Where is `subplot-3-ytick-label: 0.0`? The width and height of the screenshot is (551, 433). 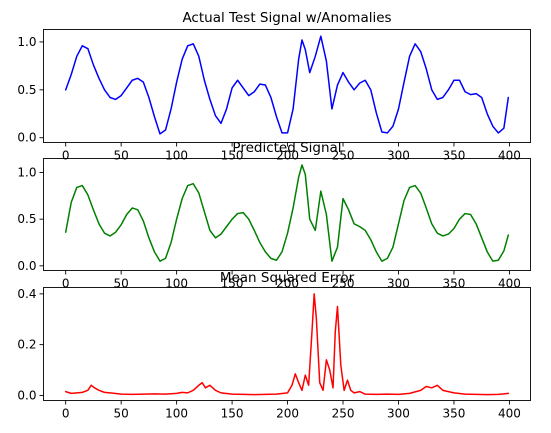 subplot-3-ytick-label: 0.0 is located at coordinates (26, 395).